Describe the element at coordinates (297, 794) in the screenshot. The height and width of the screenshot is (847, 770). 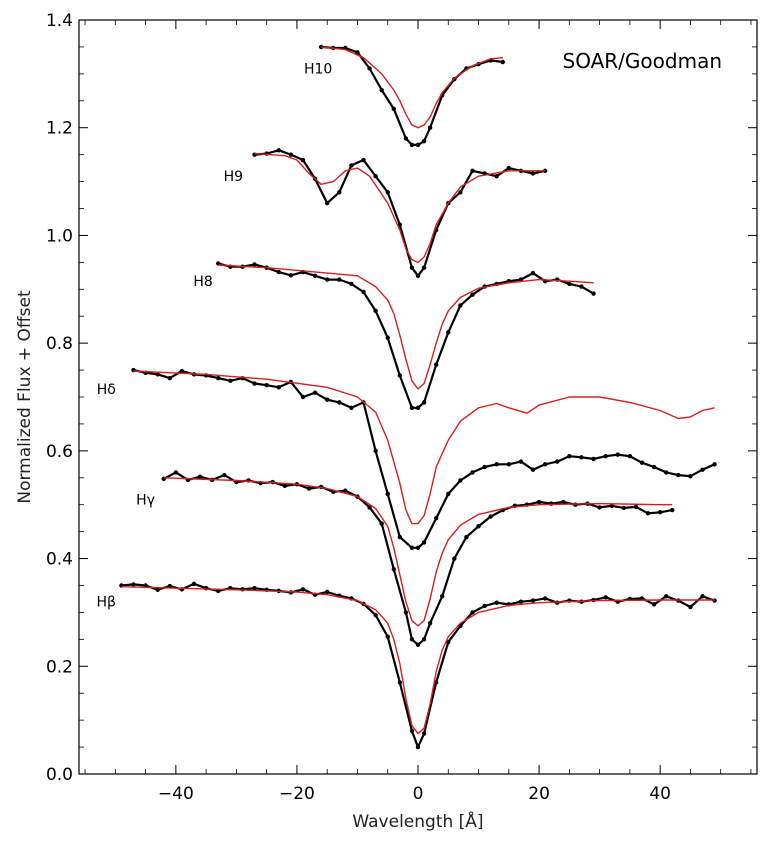
I see `x-tick-label: −20` at that location.